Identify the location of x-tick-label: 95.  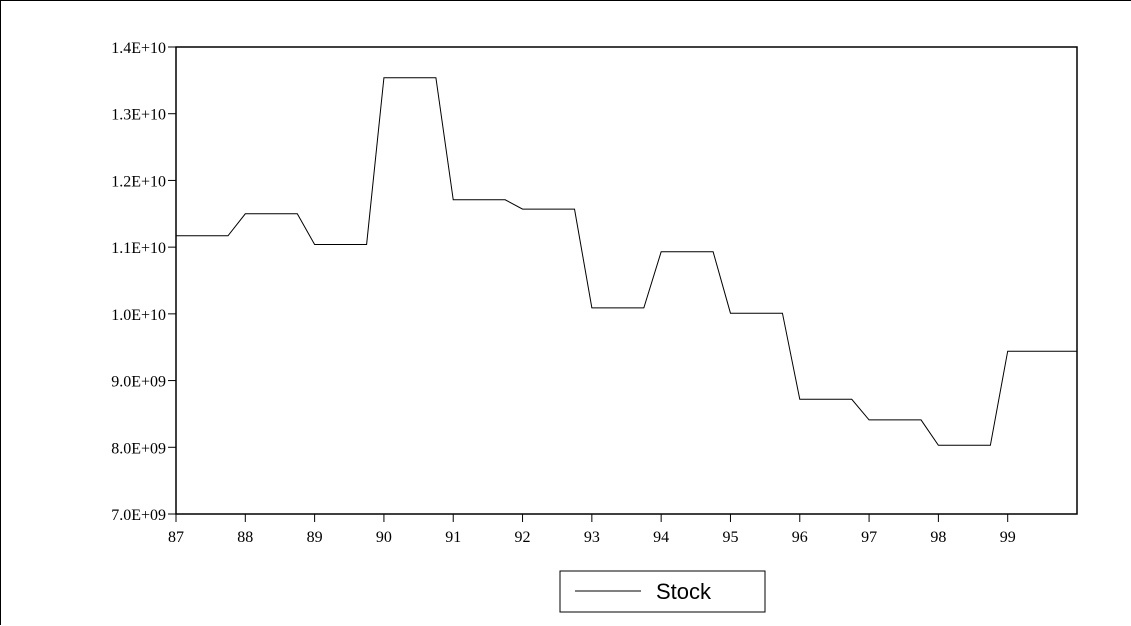
(730, 537).